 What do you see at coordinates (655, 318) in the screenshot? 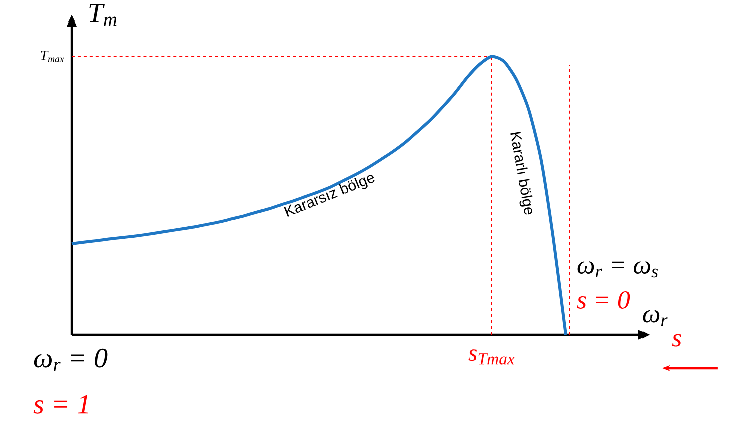
I see `x-axis-title: ω$_{r}$` at bounding box center [655, 318].